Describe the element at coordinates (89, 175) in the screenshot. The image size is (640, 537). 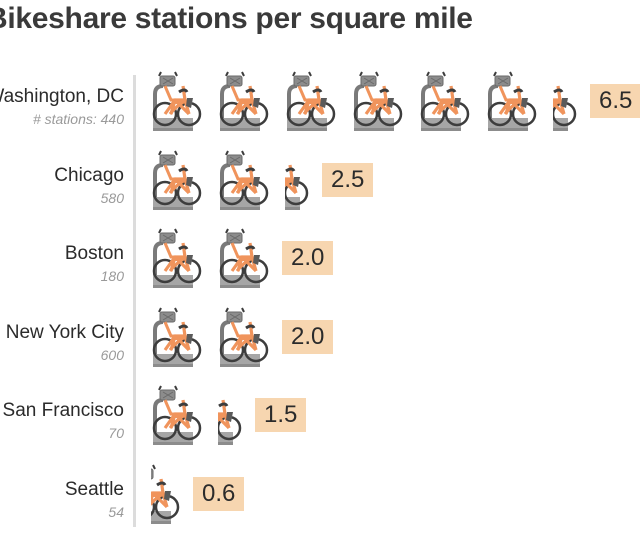
I see `category-label: Chicago` at that location.